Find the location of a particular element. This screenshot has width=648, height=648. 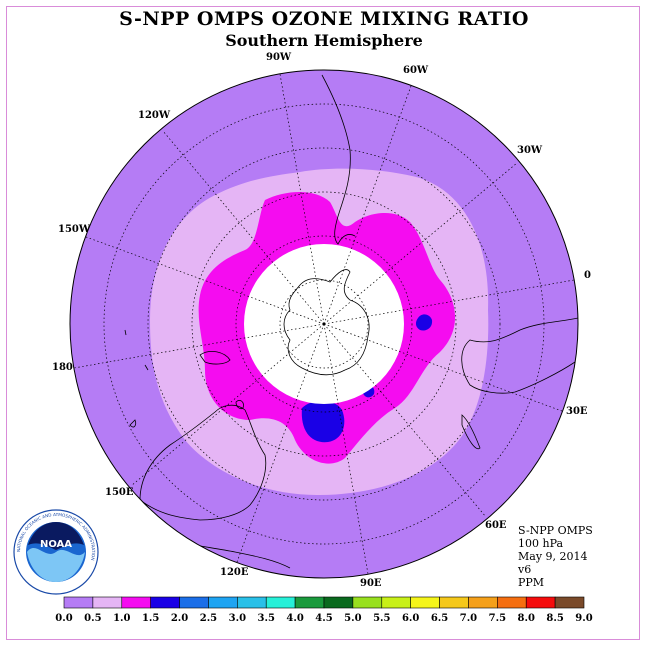

map-subtitle: Southern Hemisphere is located at coordinates (324, 40).